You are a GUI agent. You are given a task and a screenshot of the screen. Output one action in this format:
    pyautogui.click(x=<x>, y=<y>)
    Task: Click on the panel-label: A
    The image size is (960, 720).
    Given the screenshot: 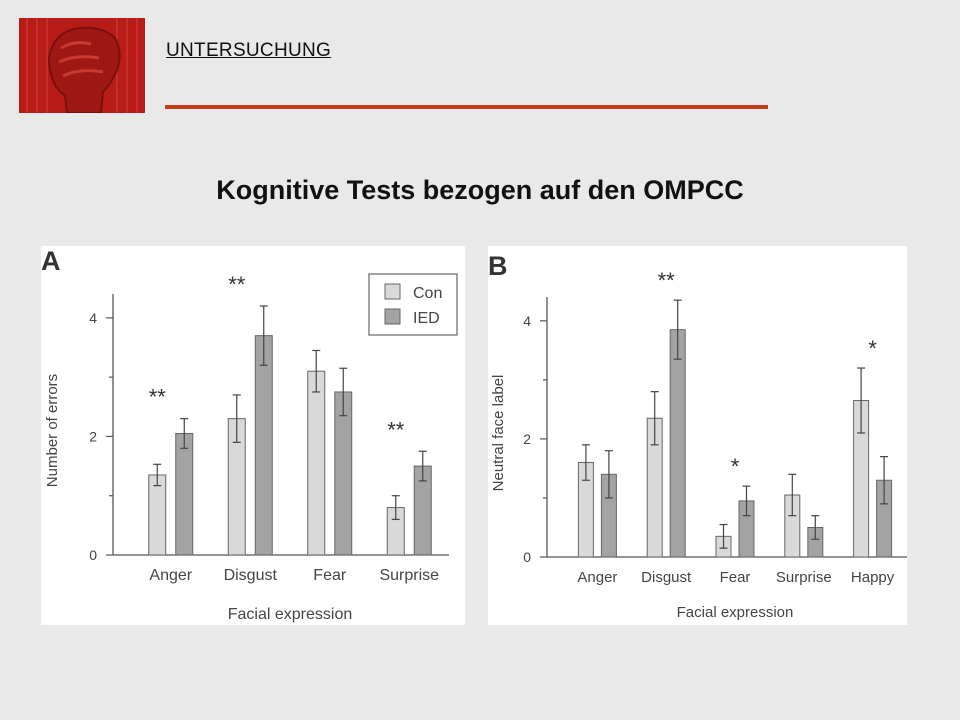 What is the action you would take?
    pyautogui.click(x=51, y=261)
    